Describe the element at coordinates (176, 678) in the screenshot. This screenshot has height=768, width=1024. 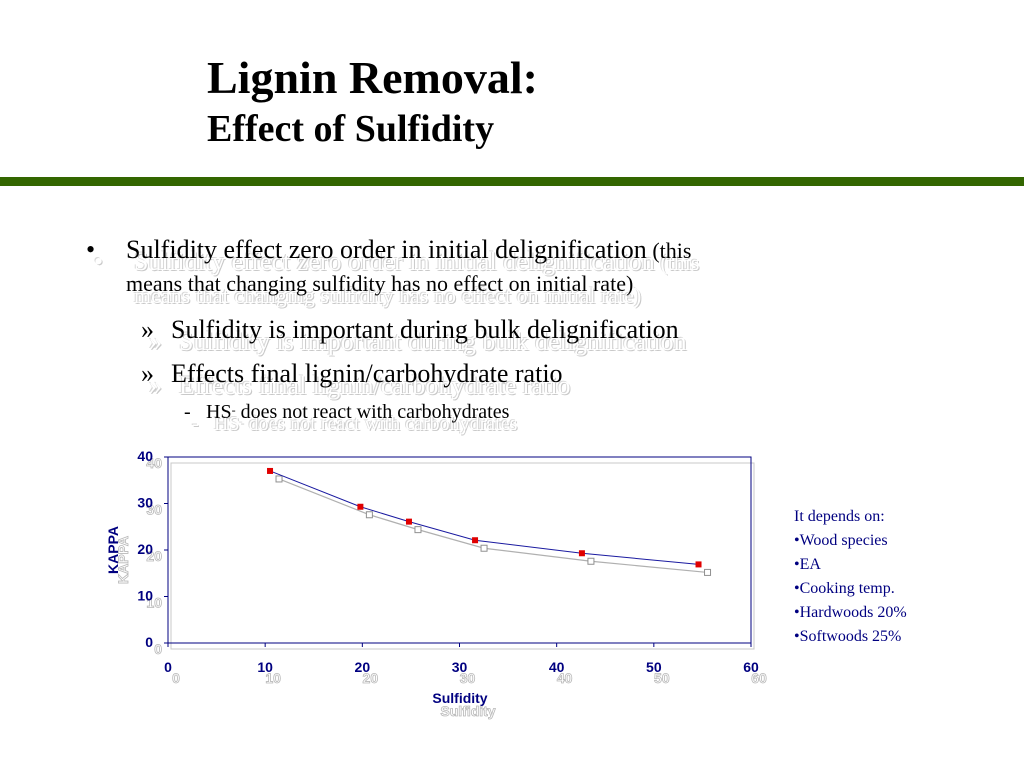
I see `x-tick-label-shadow: 0` at that location.